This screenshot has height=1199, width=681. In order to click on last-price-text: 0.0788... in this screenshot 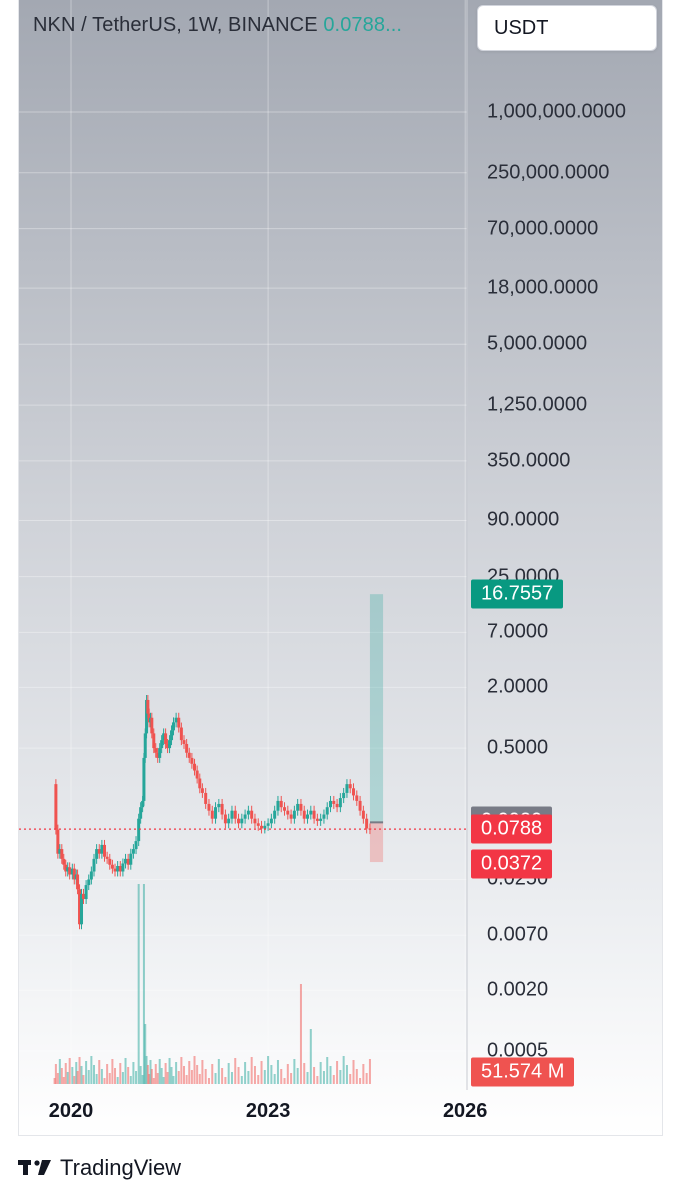, I will do `click(363, 25)`.